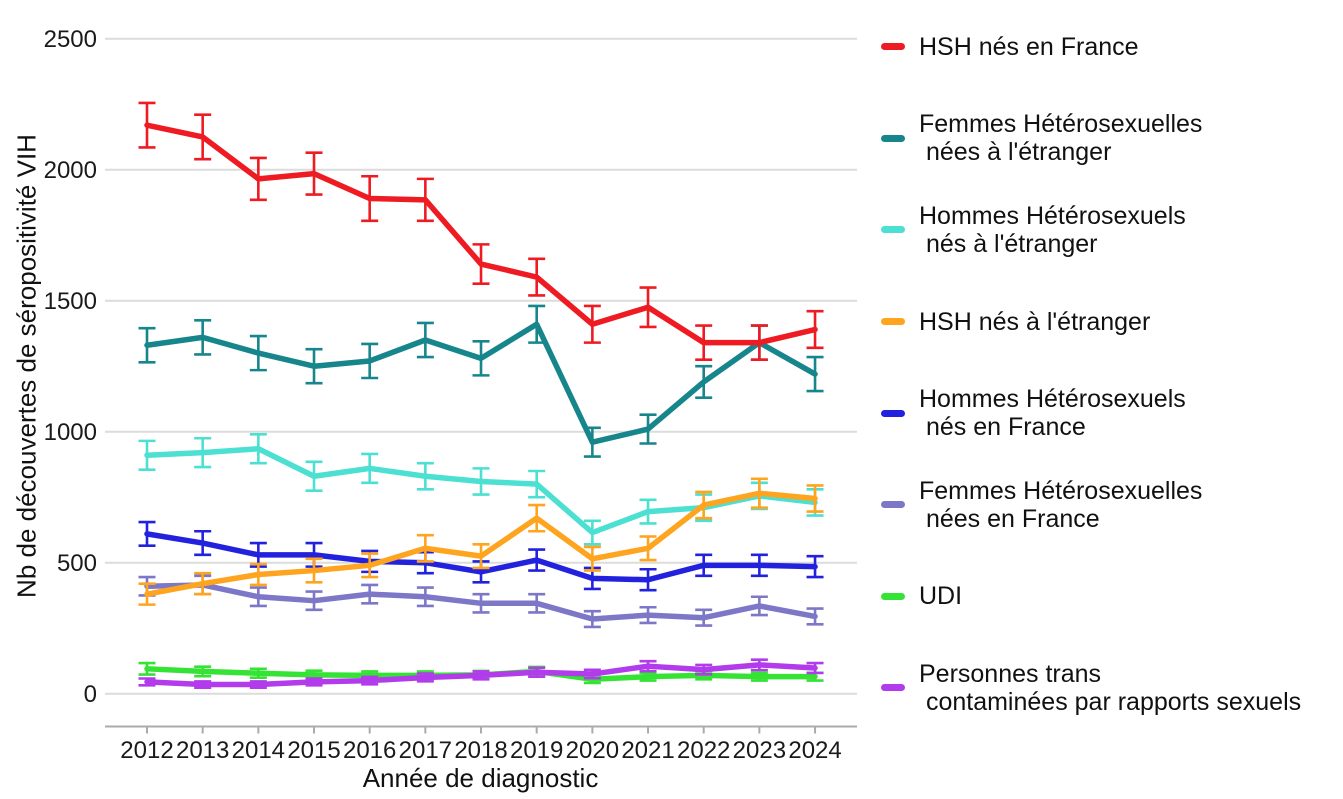  I want to click on x-tick-label: 2024, so click(814, 750).